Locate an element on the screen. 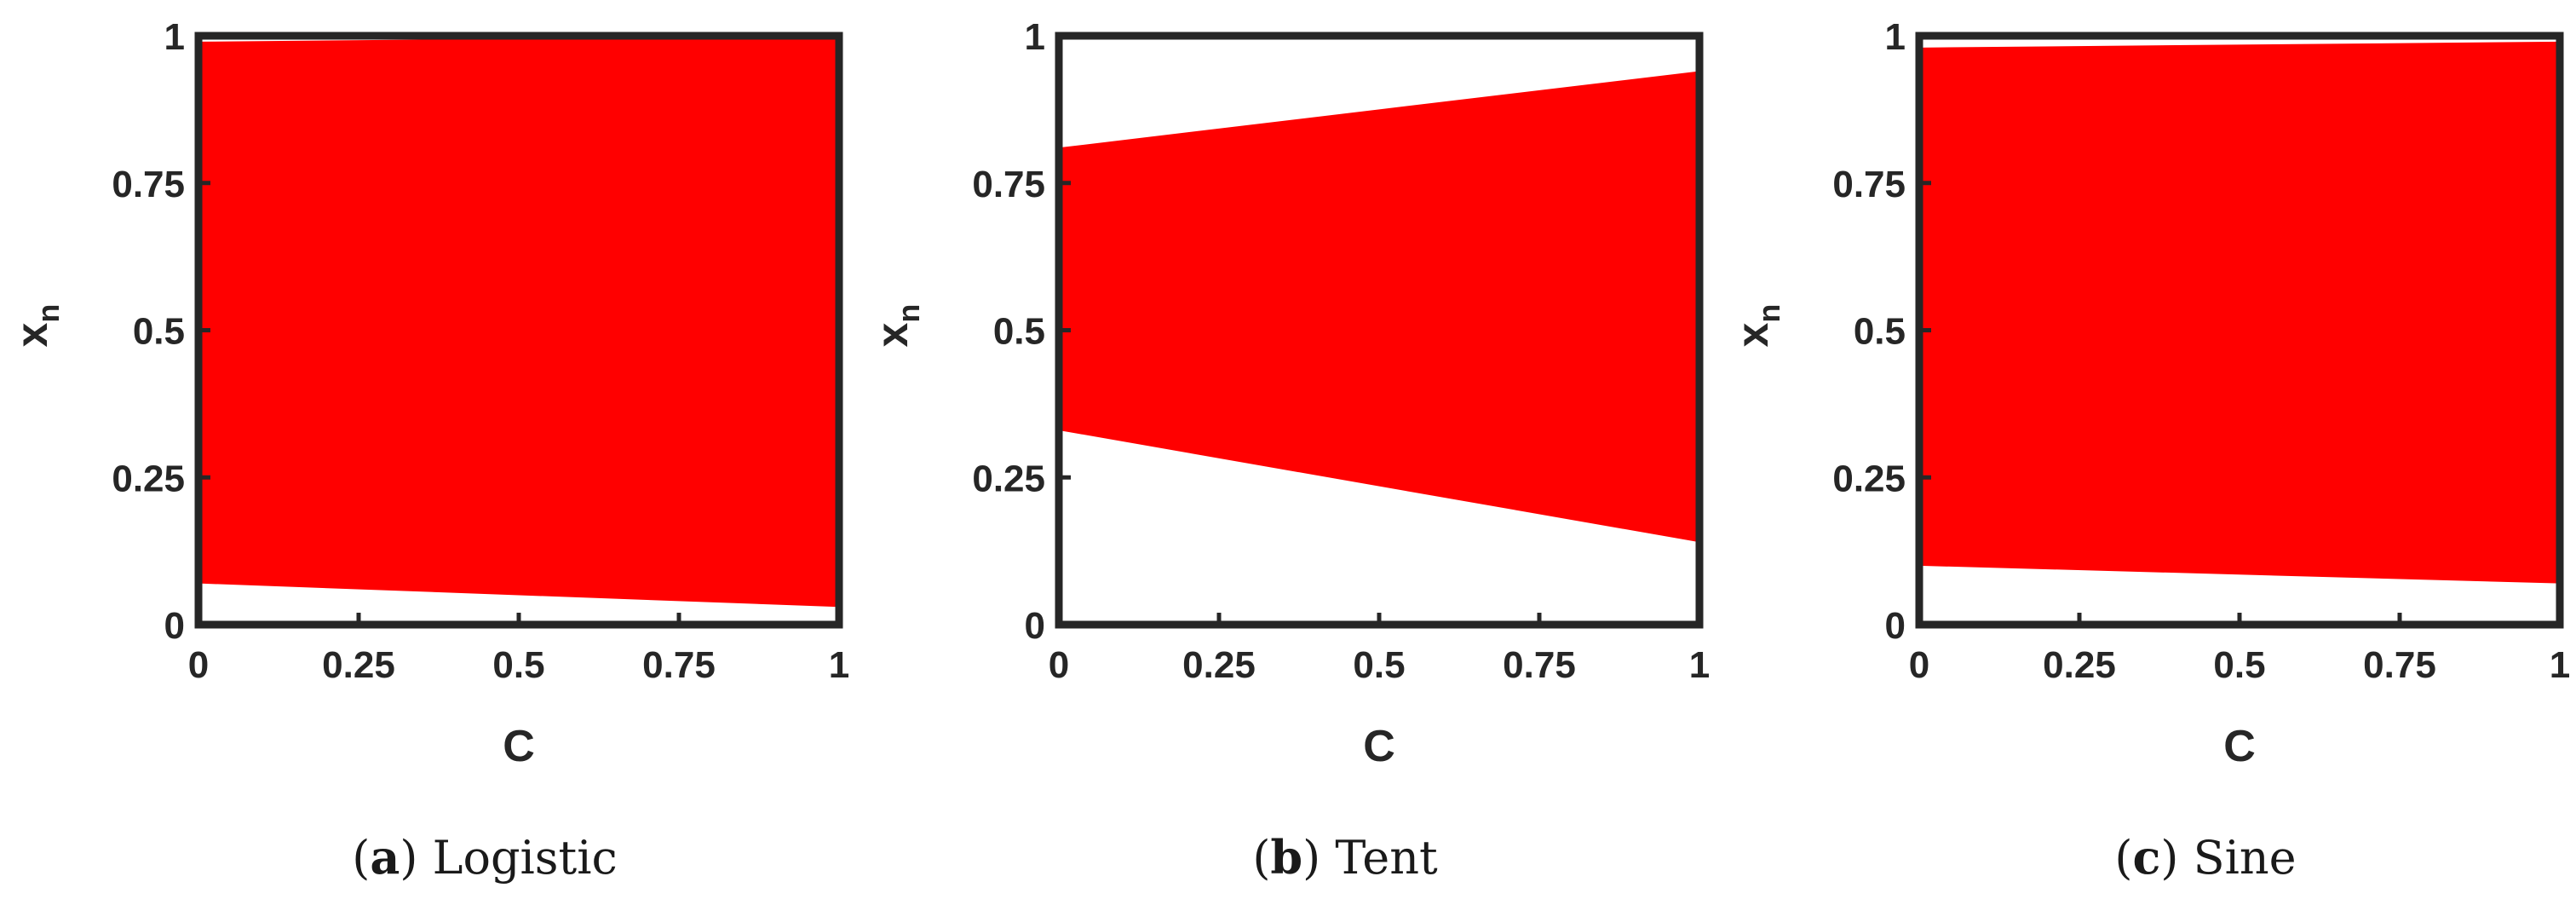 The width and height of the screenshot is (2576, 905). caption-letter: a is located at coordinates (385, 857).